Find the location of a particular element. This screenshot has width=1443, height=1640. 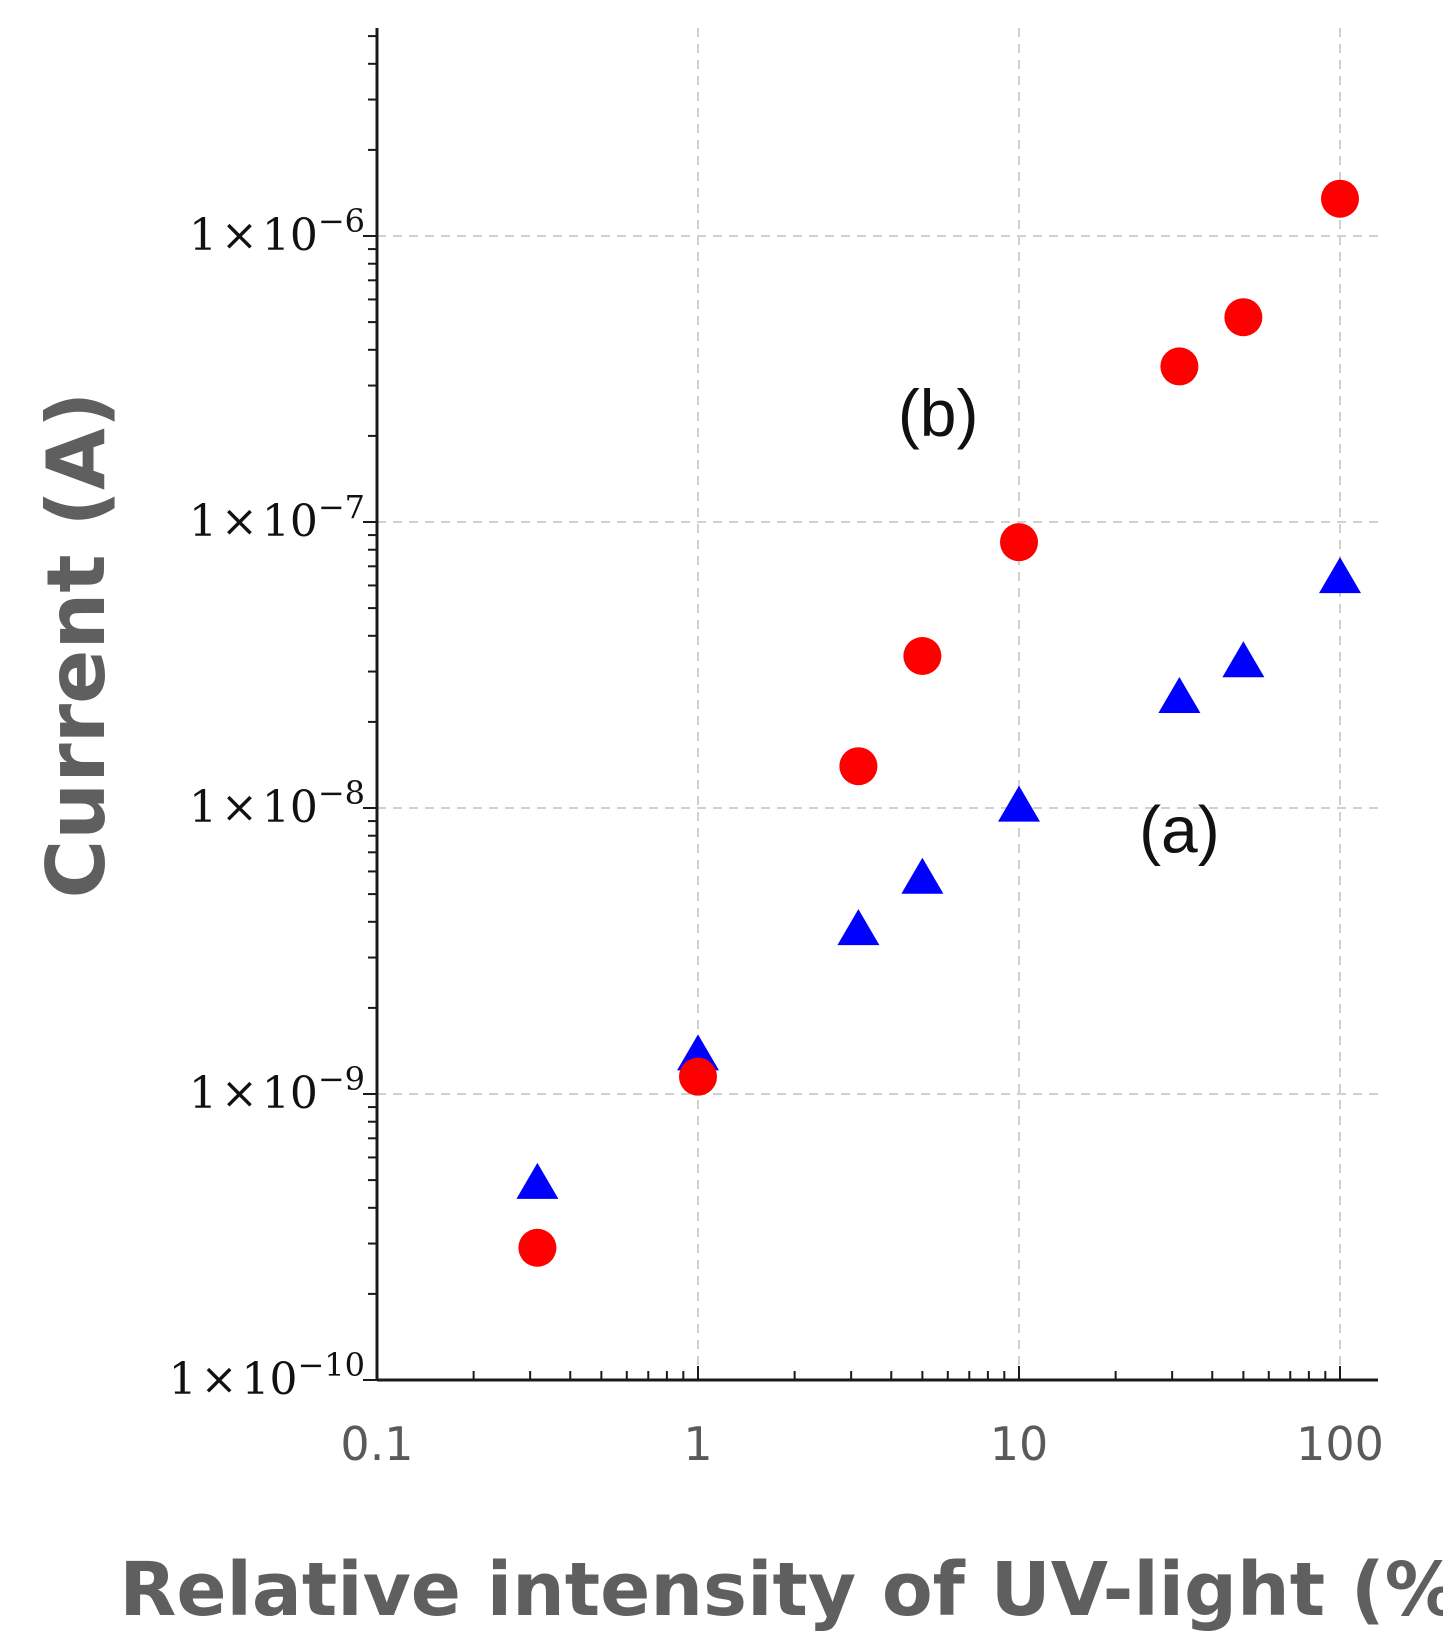

y-tick-label: 1×10⁻⁷ is located at coordinates (277, 517).